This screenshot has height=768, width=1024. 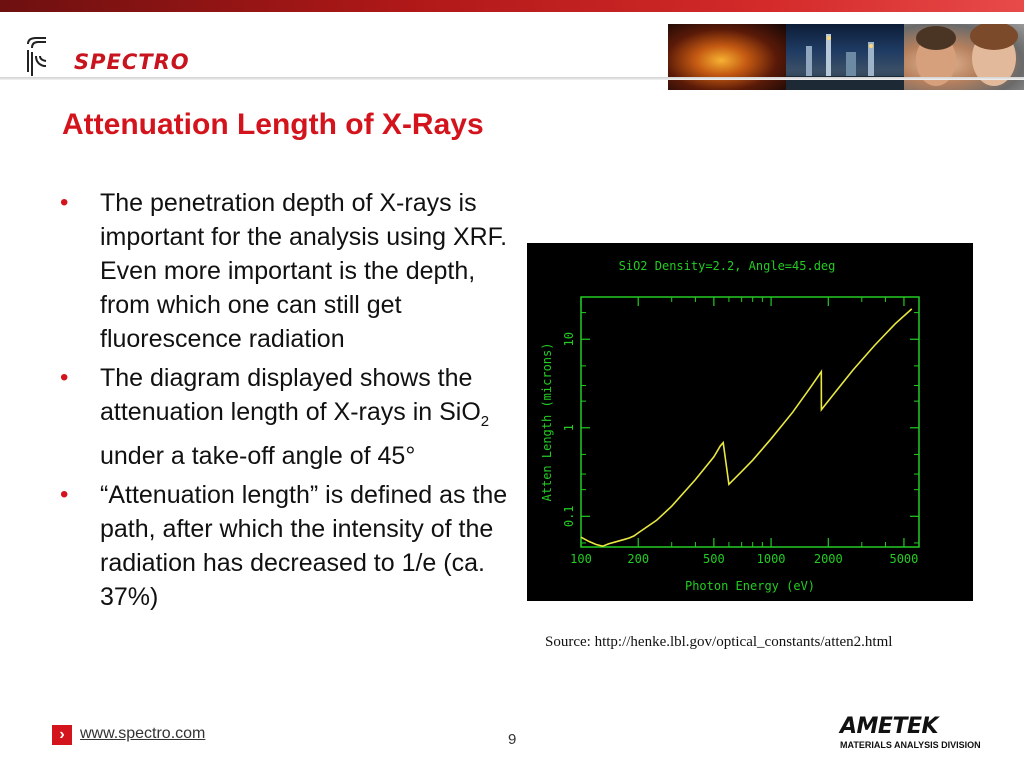 I want to click on y-tick-label: 0.1, so click(x=569, y=516).